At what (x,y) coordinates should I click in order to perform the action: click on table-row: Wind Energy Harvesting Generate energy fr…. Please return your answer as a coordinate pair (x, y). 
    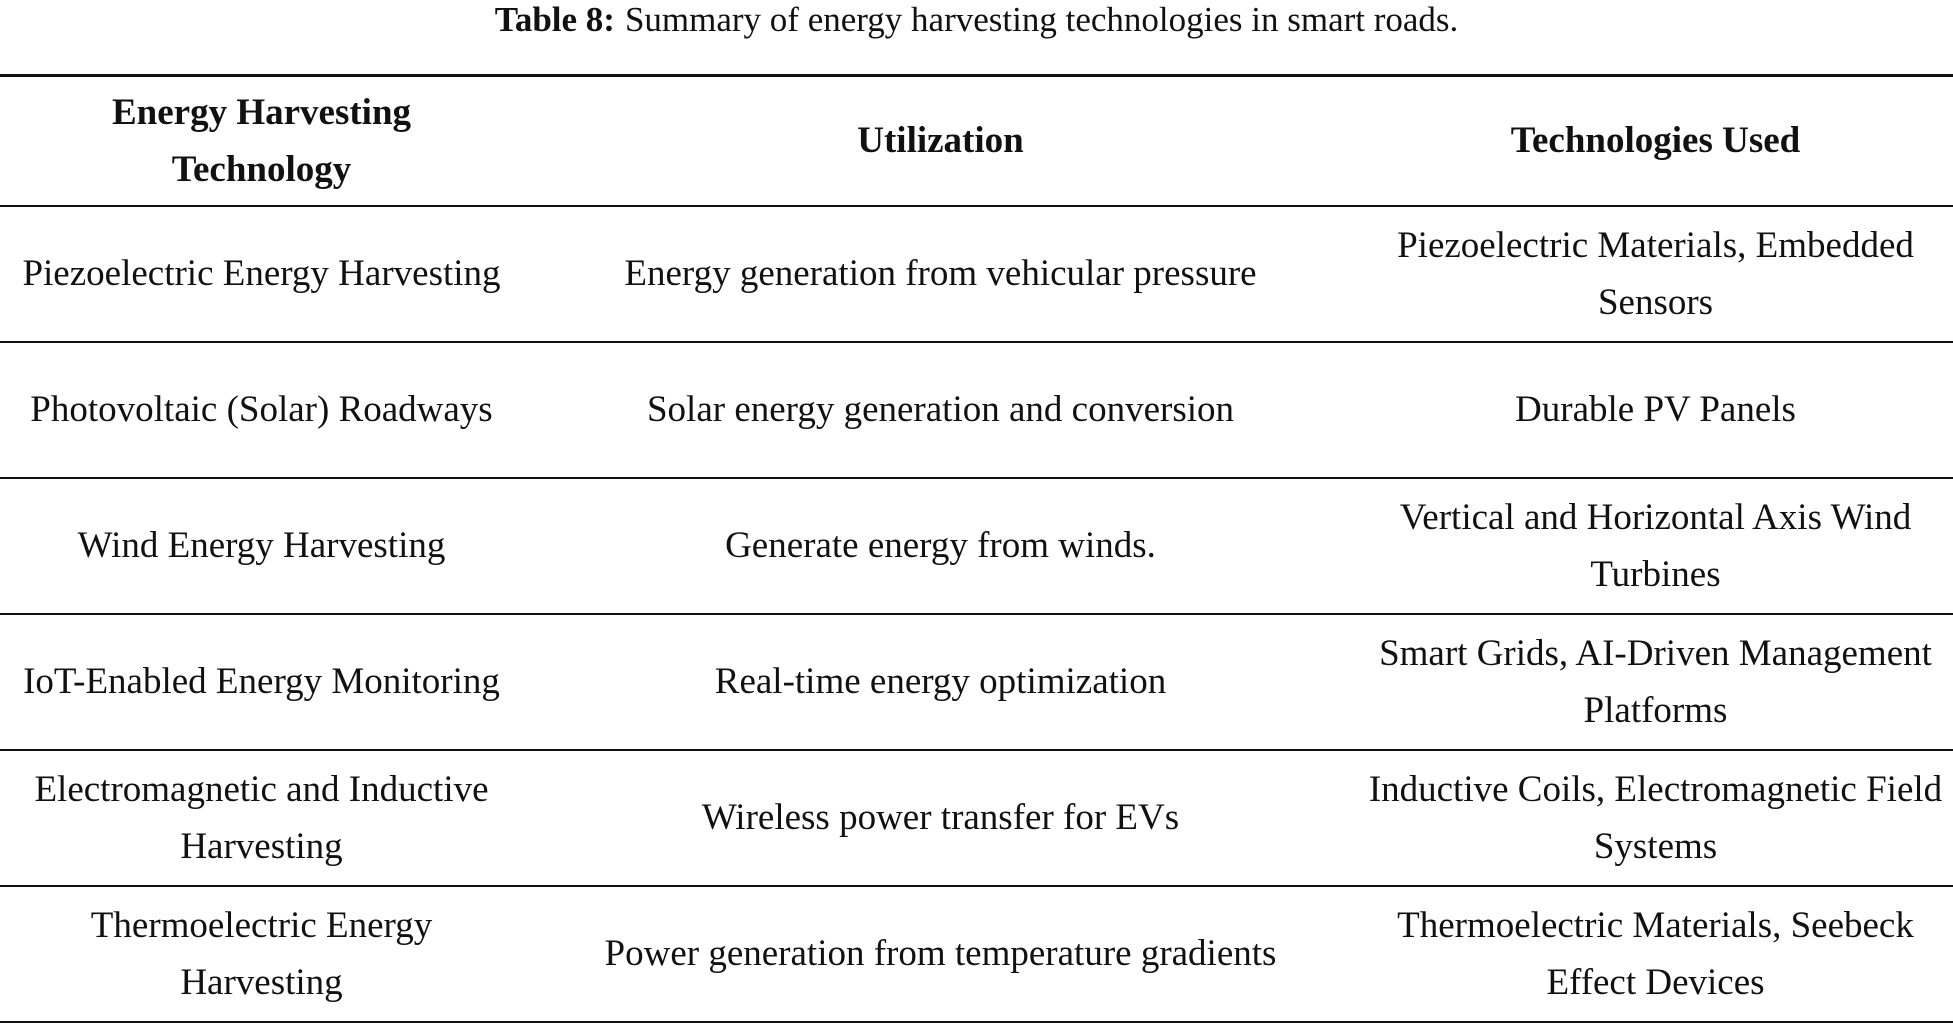
    Looking at the image, I should click on (976, 546).